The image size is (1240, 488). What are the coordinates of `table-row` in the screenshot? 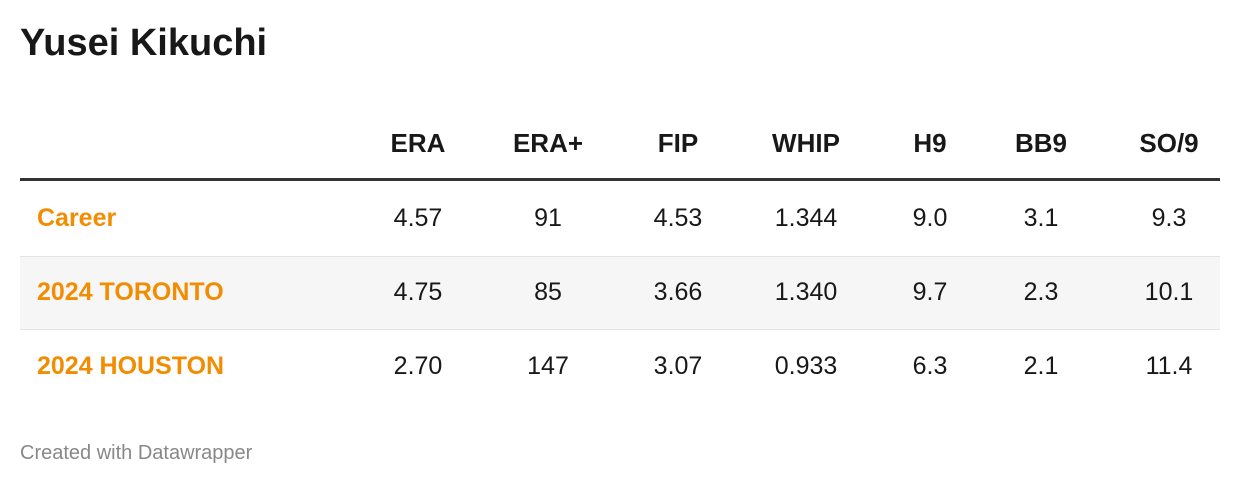 It's located at (620, 293).